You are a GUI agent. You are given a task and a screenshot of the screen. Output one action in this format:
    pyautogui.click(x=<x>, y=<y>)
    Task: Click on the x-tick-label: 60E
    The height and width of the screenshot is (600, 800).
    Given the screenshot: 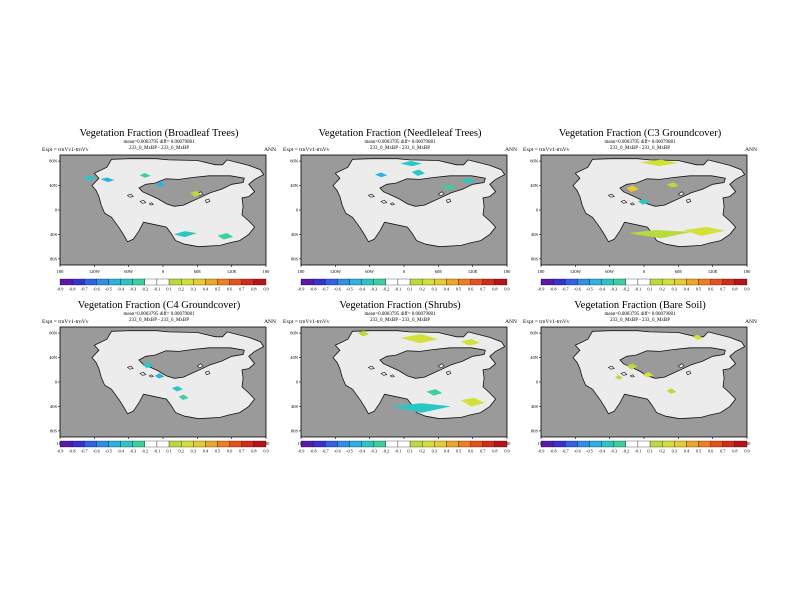 What is the action you would take?
    pyautogui.click(x=198, y=271)
    